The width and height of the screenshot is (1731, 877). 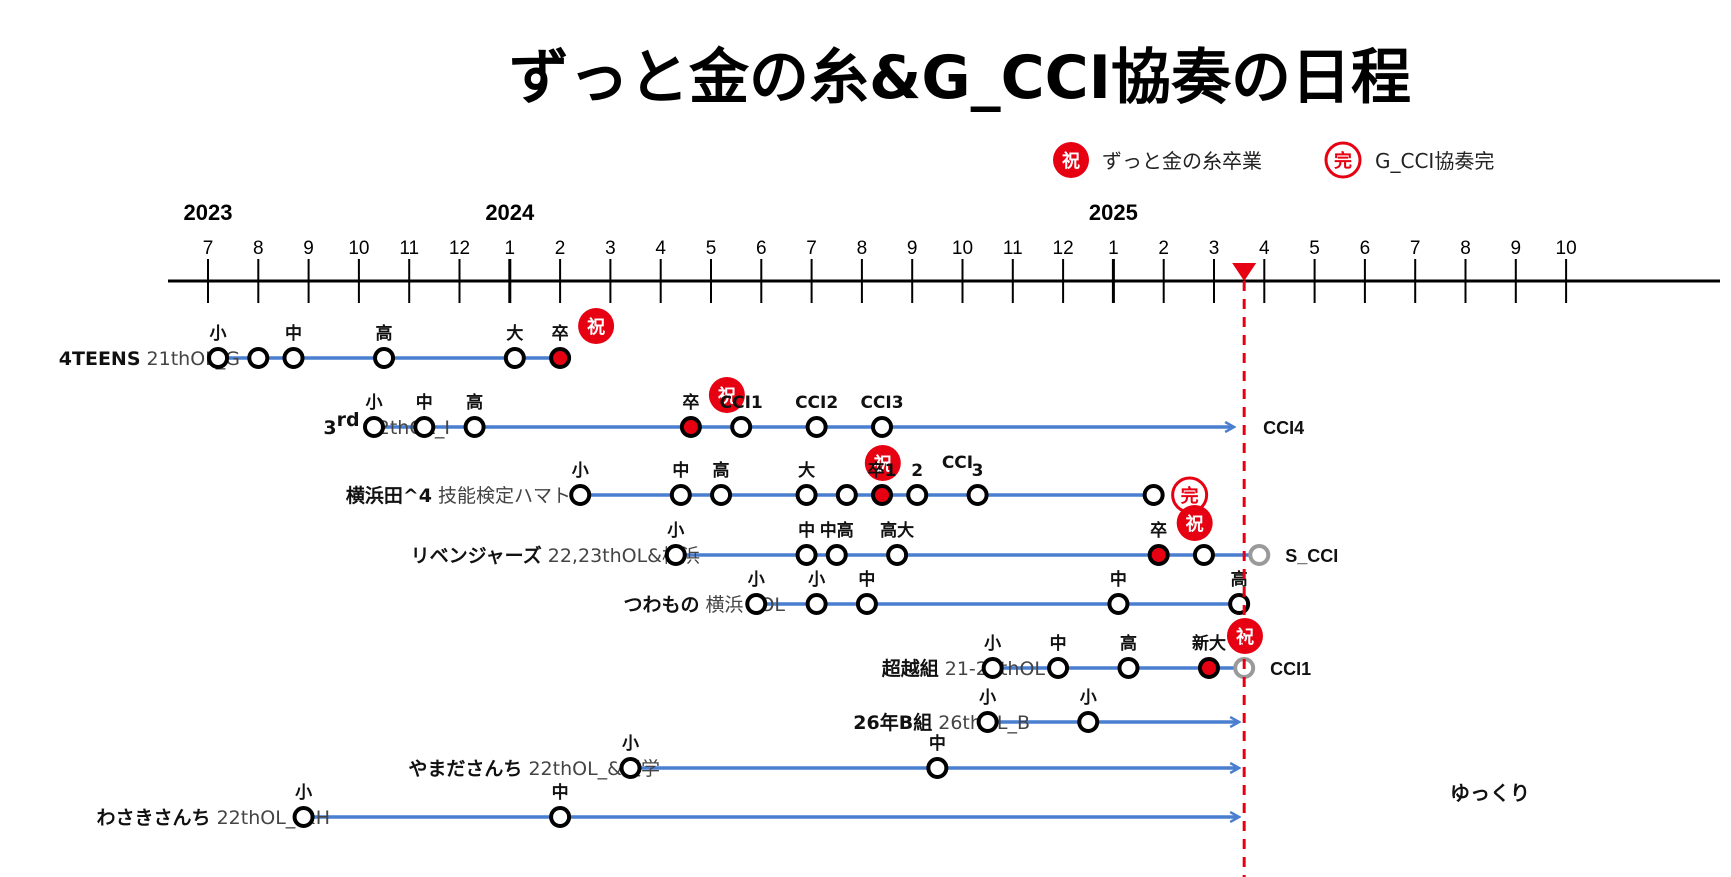 What do you see at coordinates (661, 605) in the screenshot?
I see `group-name: つわもの` at bounding box center [661, 605].